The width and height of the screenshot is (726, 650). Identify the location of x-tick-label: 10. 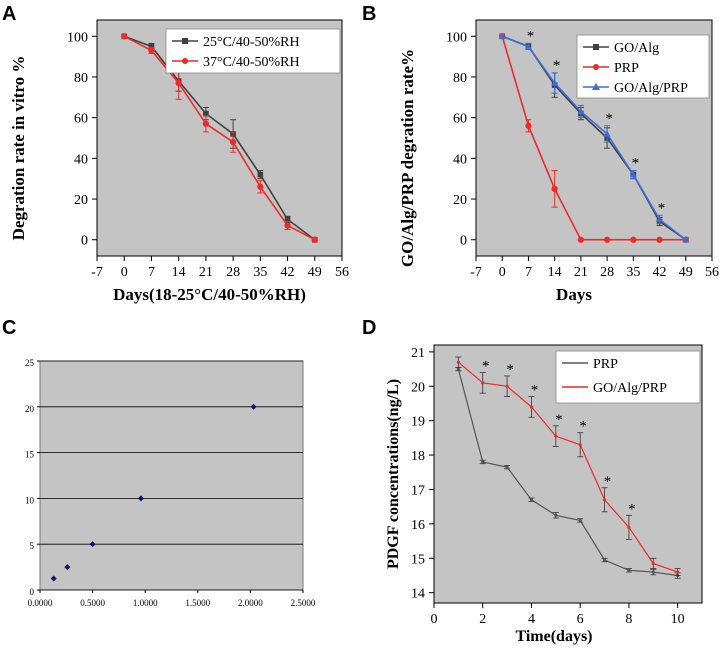
(678, 619).